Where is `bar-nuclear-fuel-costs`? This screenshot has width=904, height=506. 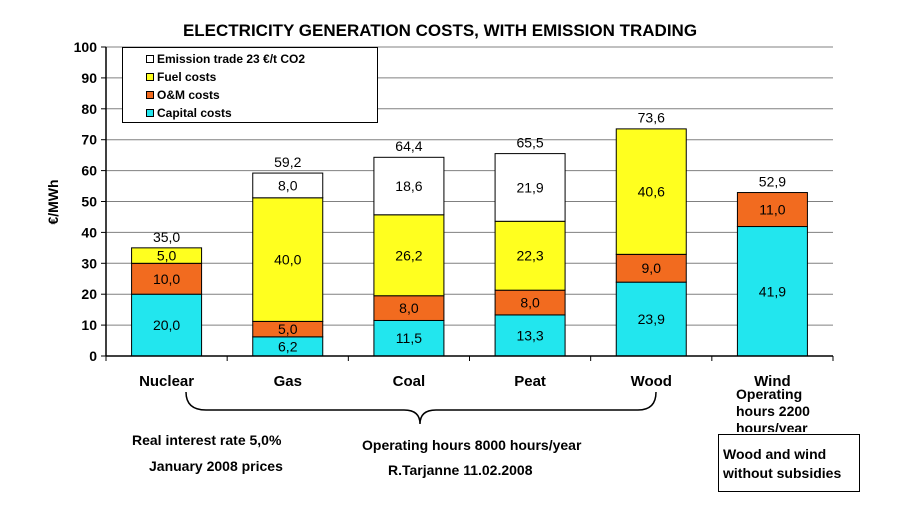 bar-nuclear-fuel-costs is located at coordinates (167, 255).